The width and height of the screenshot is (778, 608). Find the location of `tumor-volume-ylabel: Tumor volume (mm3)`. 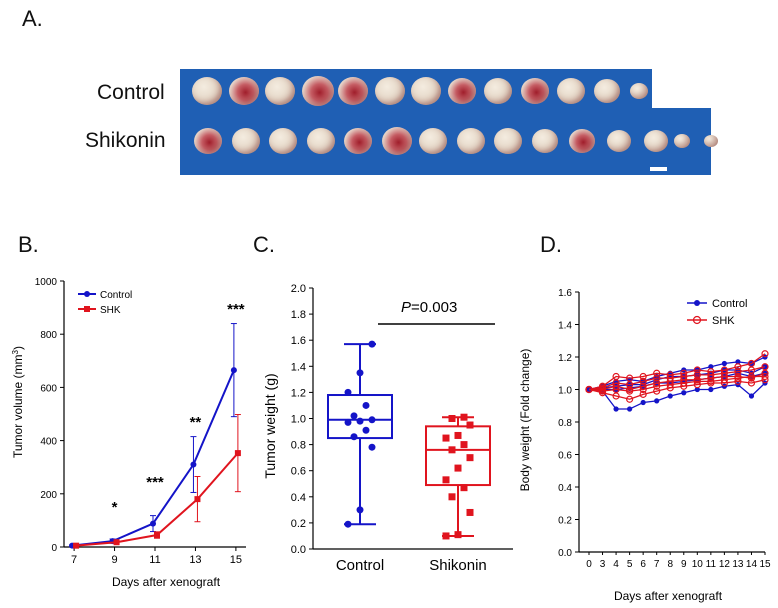

tumor-volume-ylabel: Tumor volume (mm3) is located at coordinates (18, 402).